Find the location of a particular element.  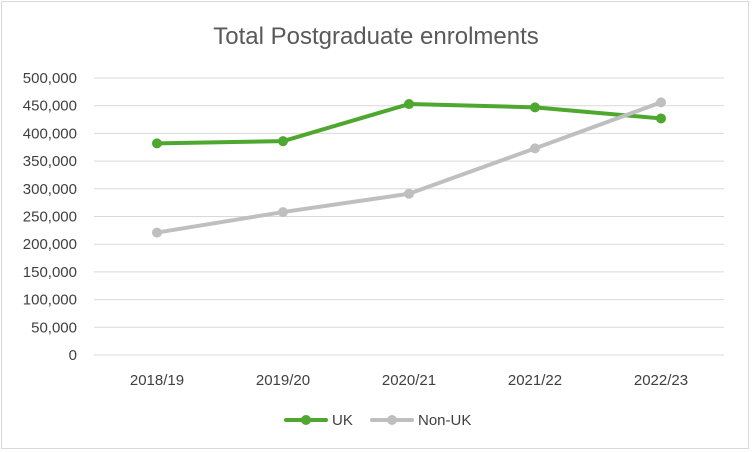

legend-label: Non-UK is located at coordinates (444, 420).